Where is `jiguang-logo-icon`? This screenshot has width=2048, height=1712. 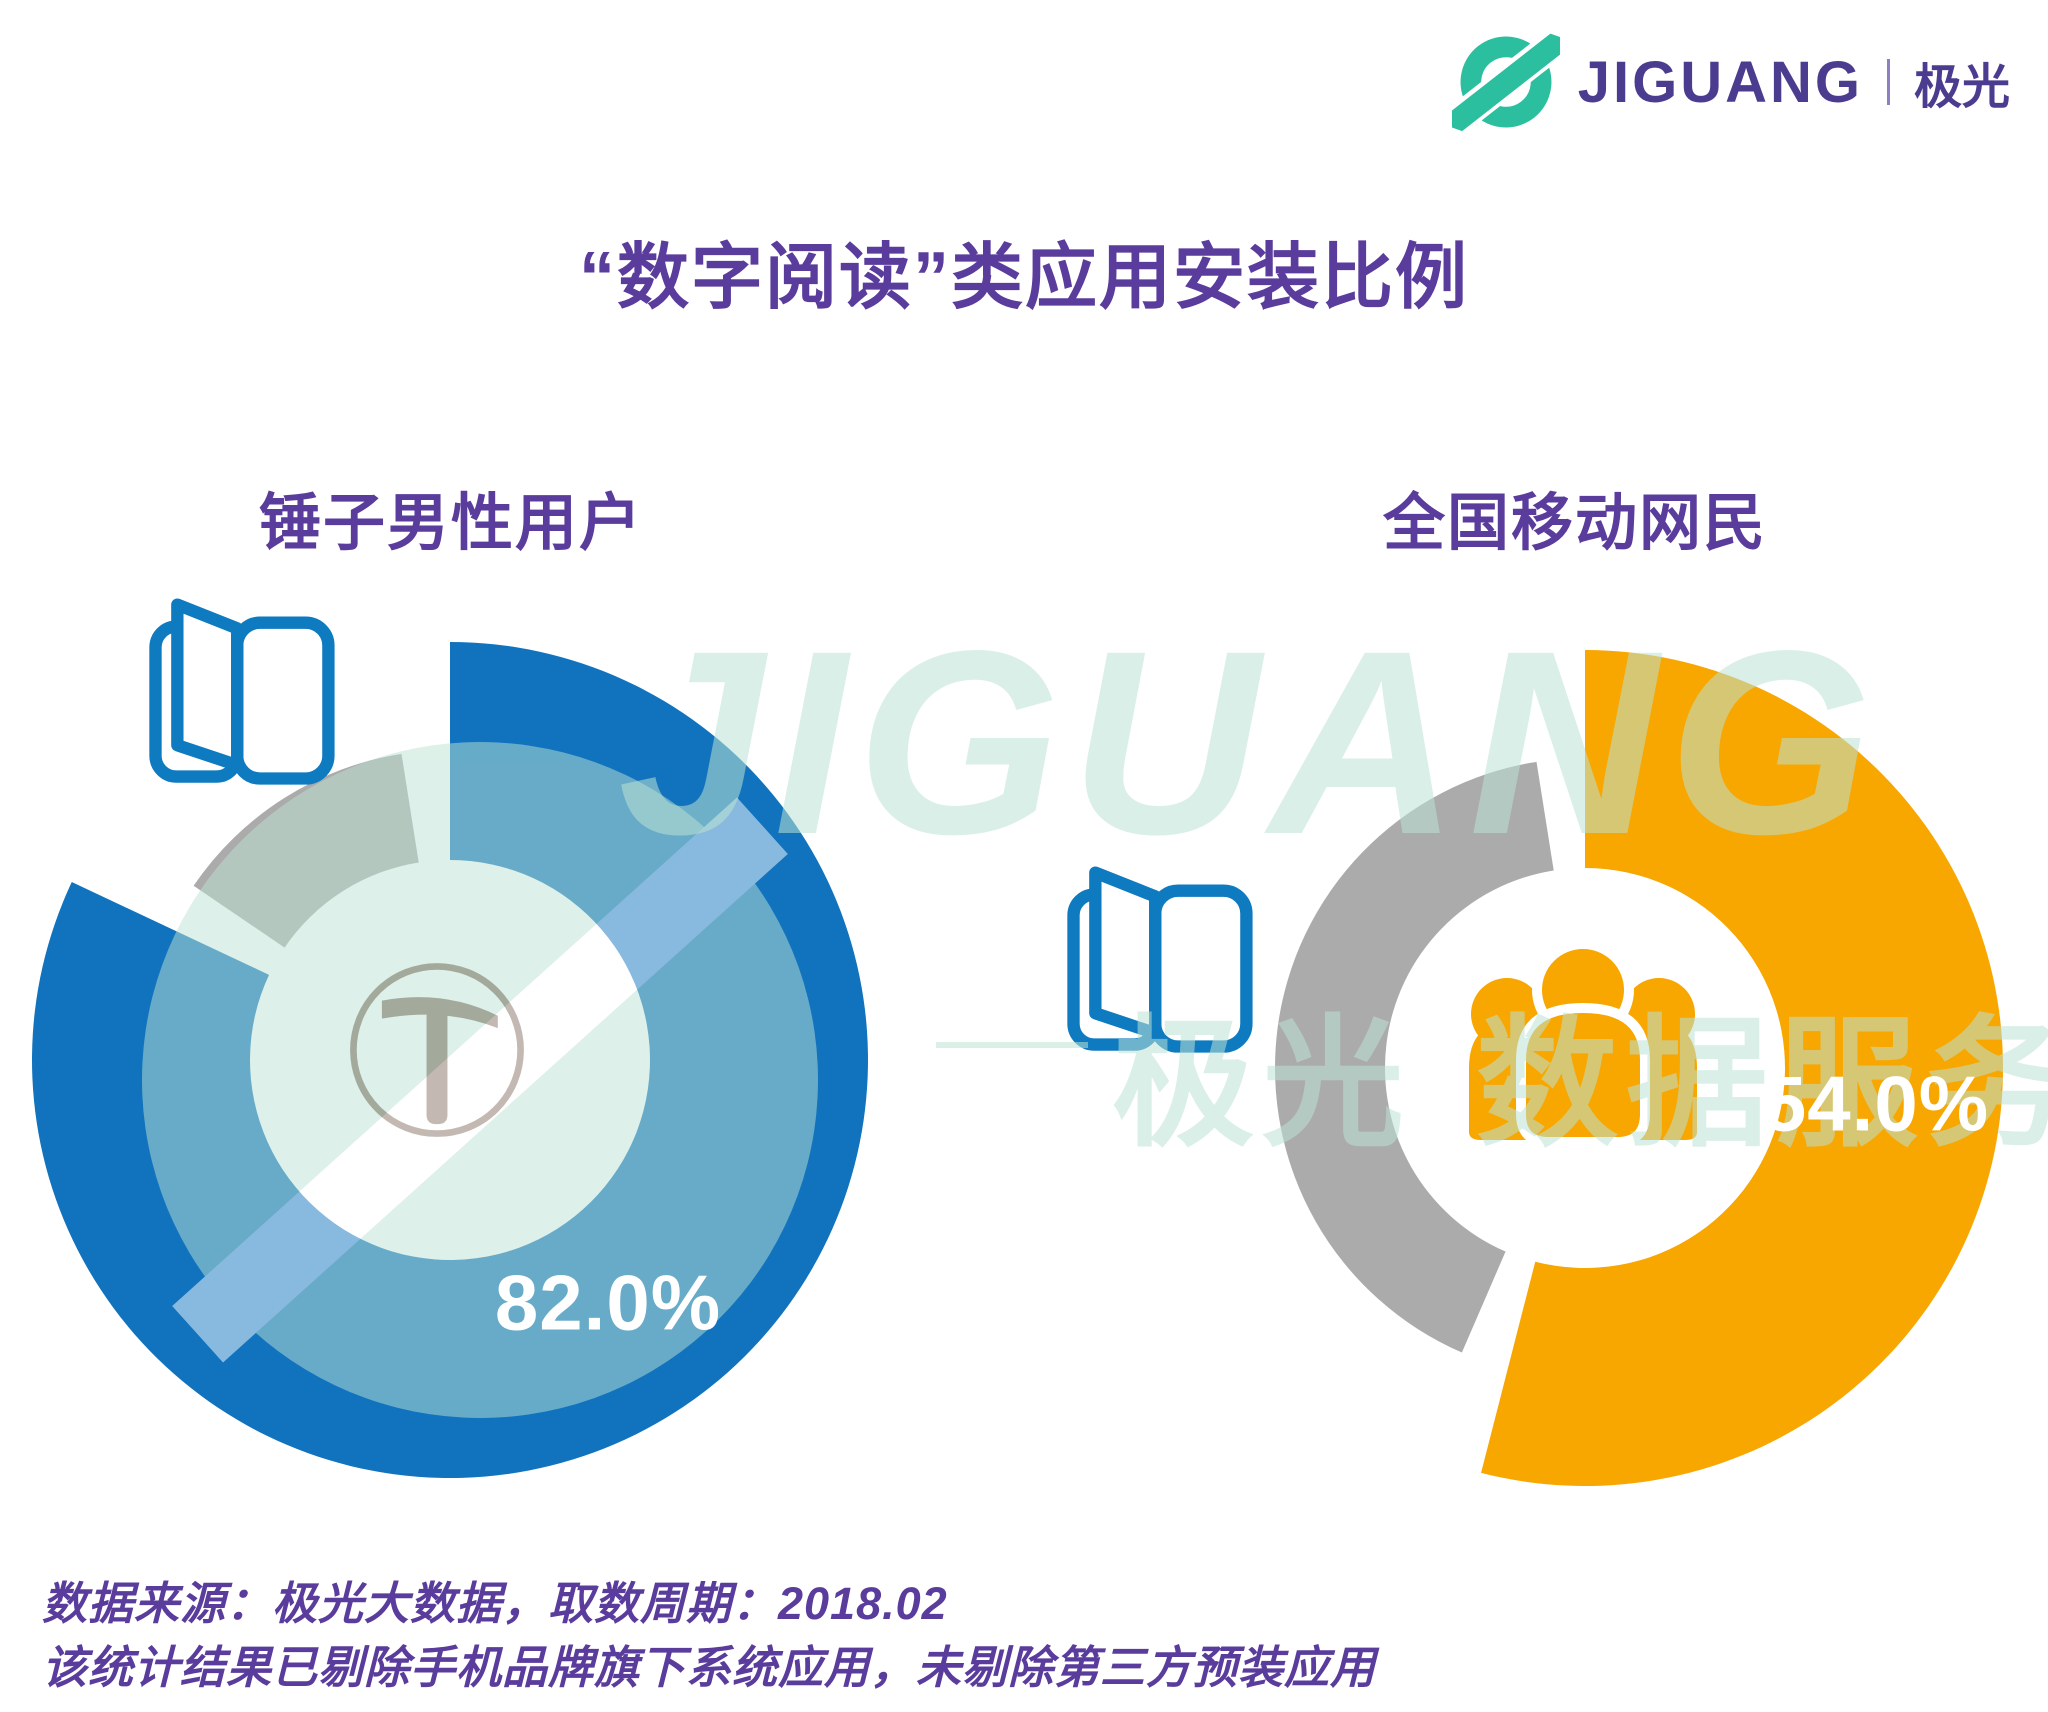 jiguang-logo-icon is located at coordinates (1505, 82).